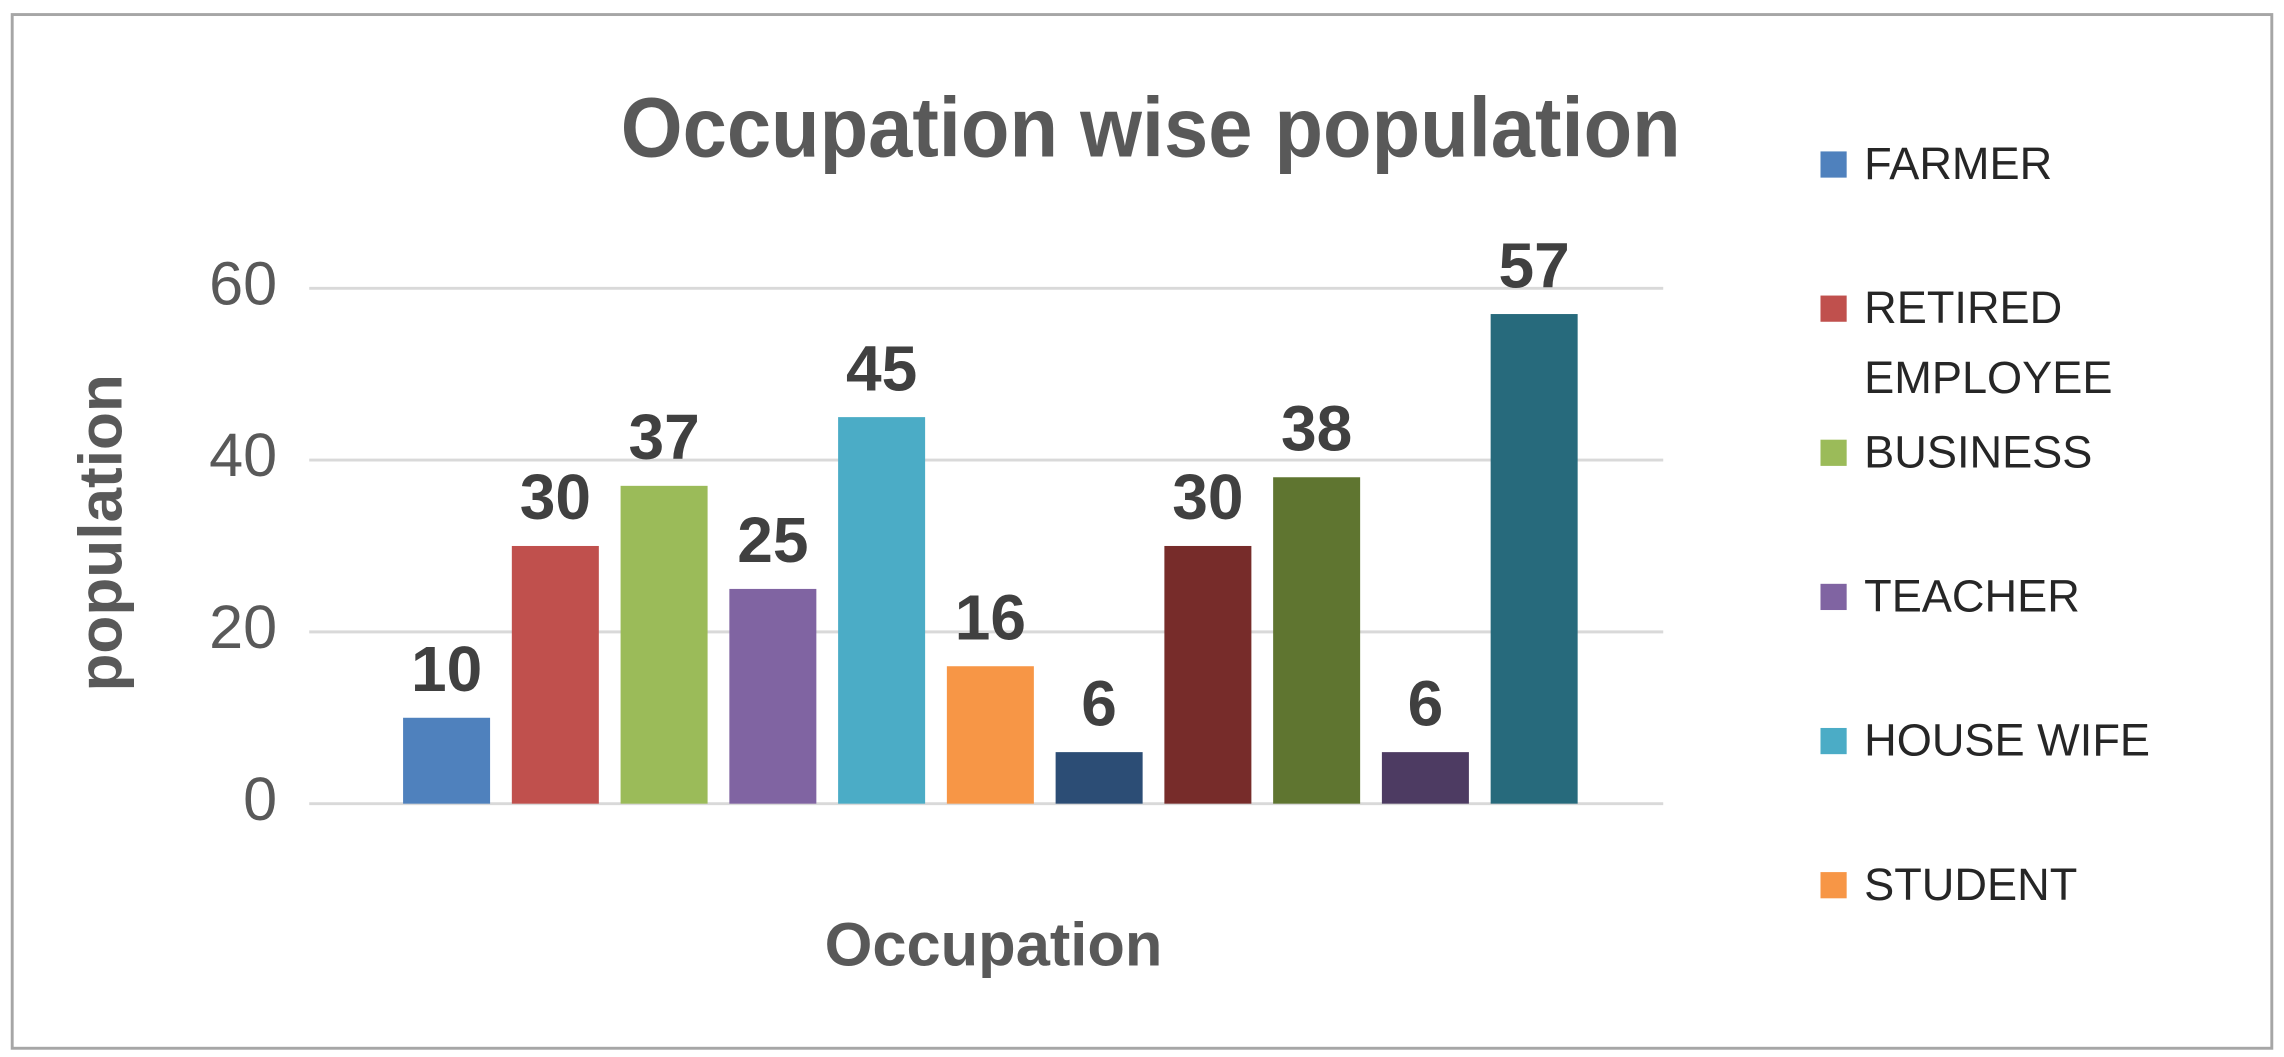  Describe the element at coordinates (101, 532) in the screenshot. I see `y-axis-label: population` at that location.